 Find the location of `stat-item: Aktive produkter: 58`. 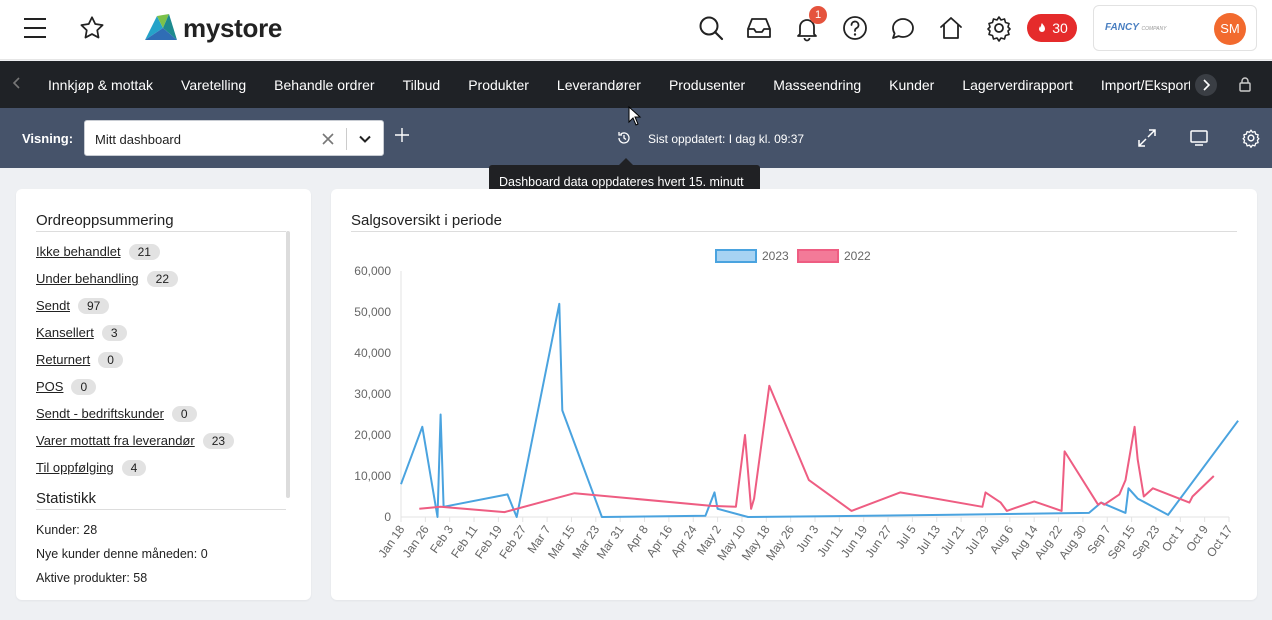

stat-item: Aktive produkter: 58 is located at coordinates (92, 578).